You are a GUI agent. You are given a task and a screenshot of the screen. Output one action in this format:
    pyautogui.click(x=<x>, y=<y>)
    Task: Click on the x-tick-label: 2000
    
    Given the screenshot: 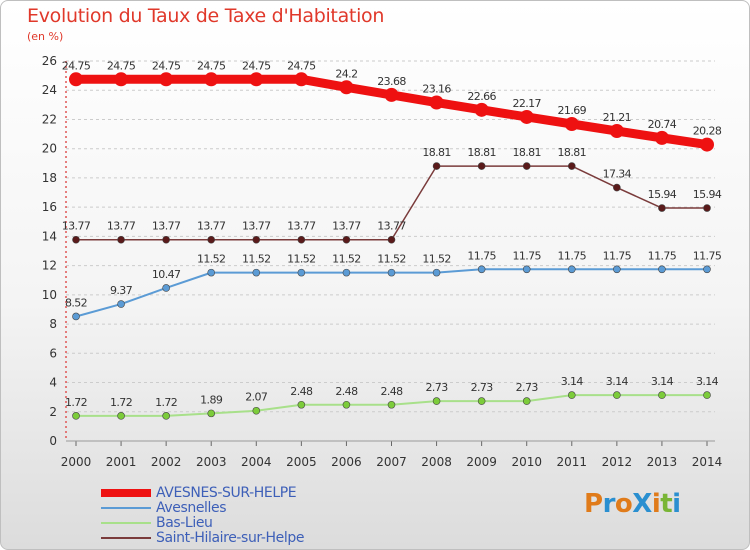 What is the action you would take?
    pyautogui.click(x=76, y=462)
    